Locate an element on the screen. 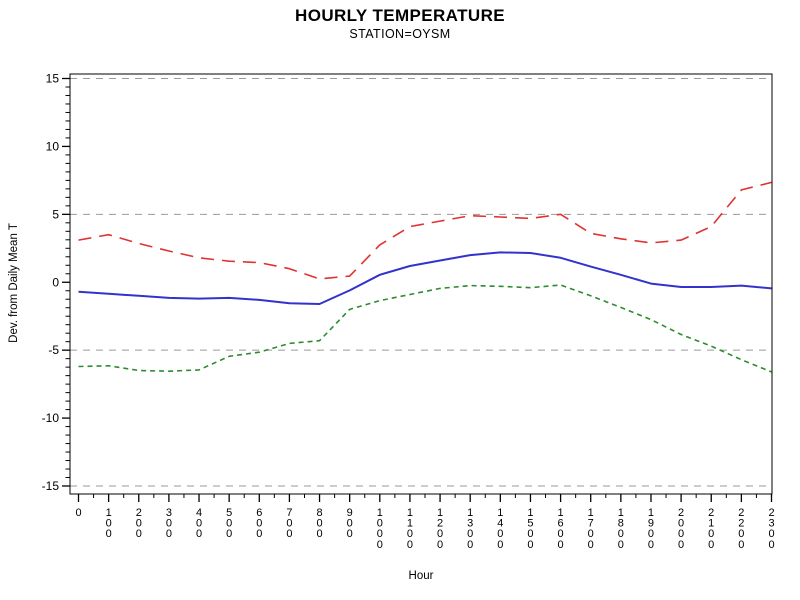  series-lower-band-line is located at coordinates (425, 328).